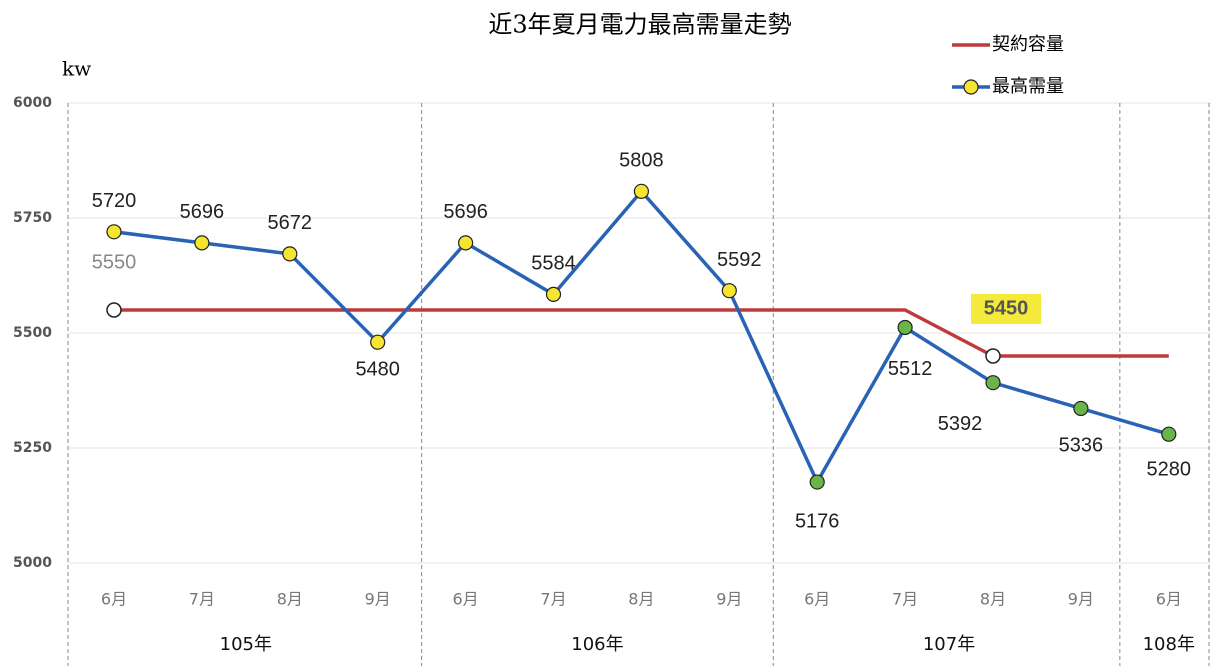 This screenshot has width=1211, height=666. Describe the element at coordinates (817, 521) in the screenshot. I see `value-label: 5176` at that location.